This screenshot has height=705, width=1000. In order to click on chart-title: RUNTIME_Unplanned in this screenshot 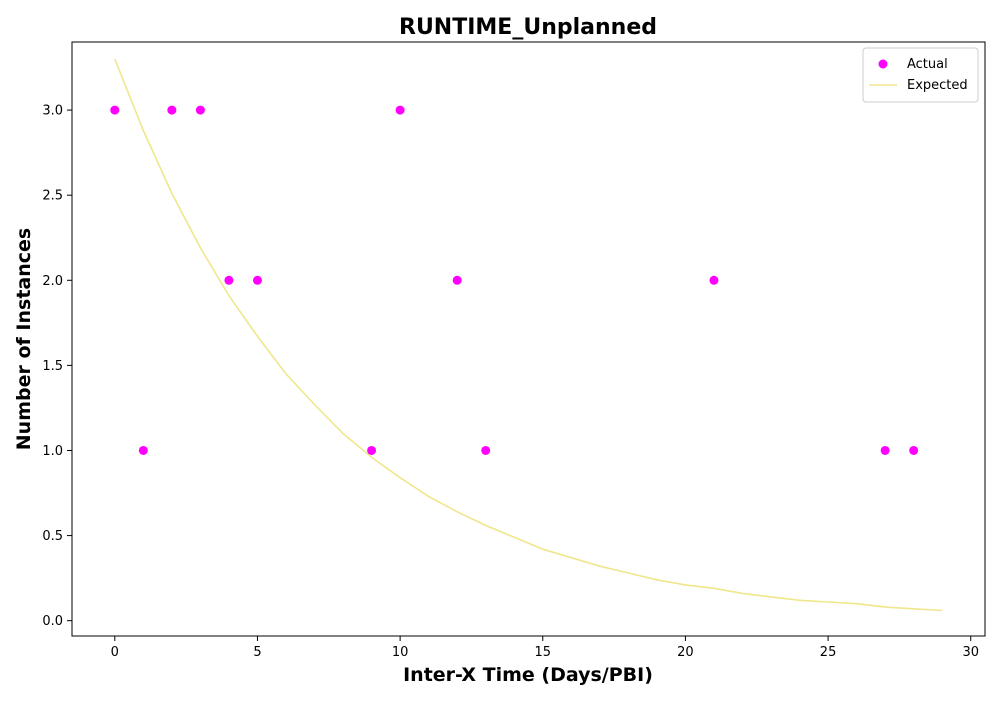, I will do `click(528, 27)`.